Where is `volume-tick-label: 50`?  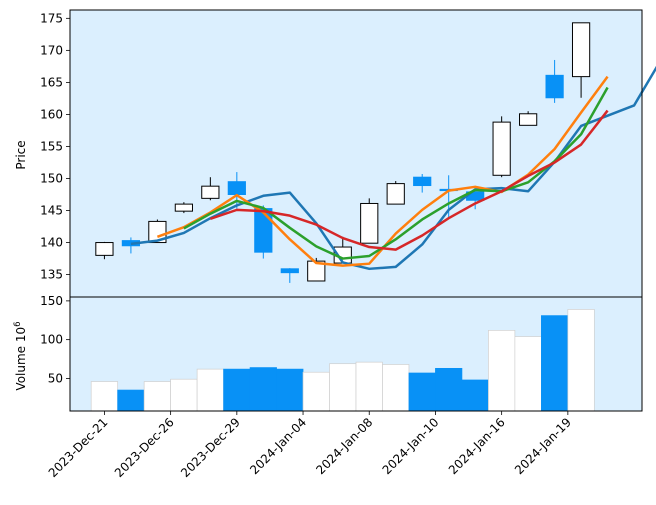 volume-tick-label: 50 is located at coordinates (55, 378).